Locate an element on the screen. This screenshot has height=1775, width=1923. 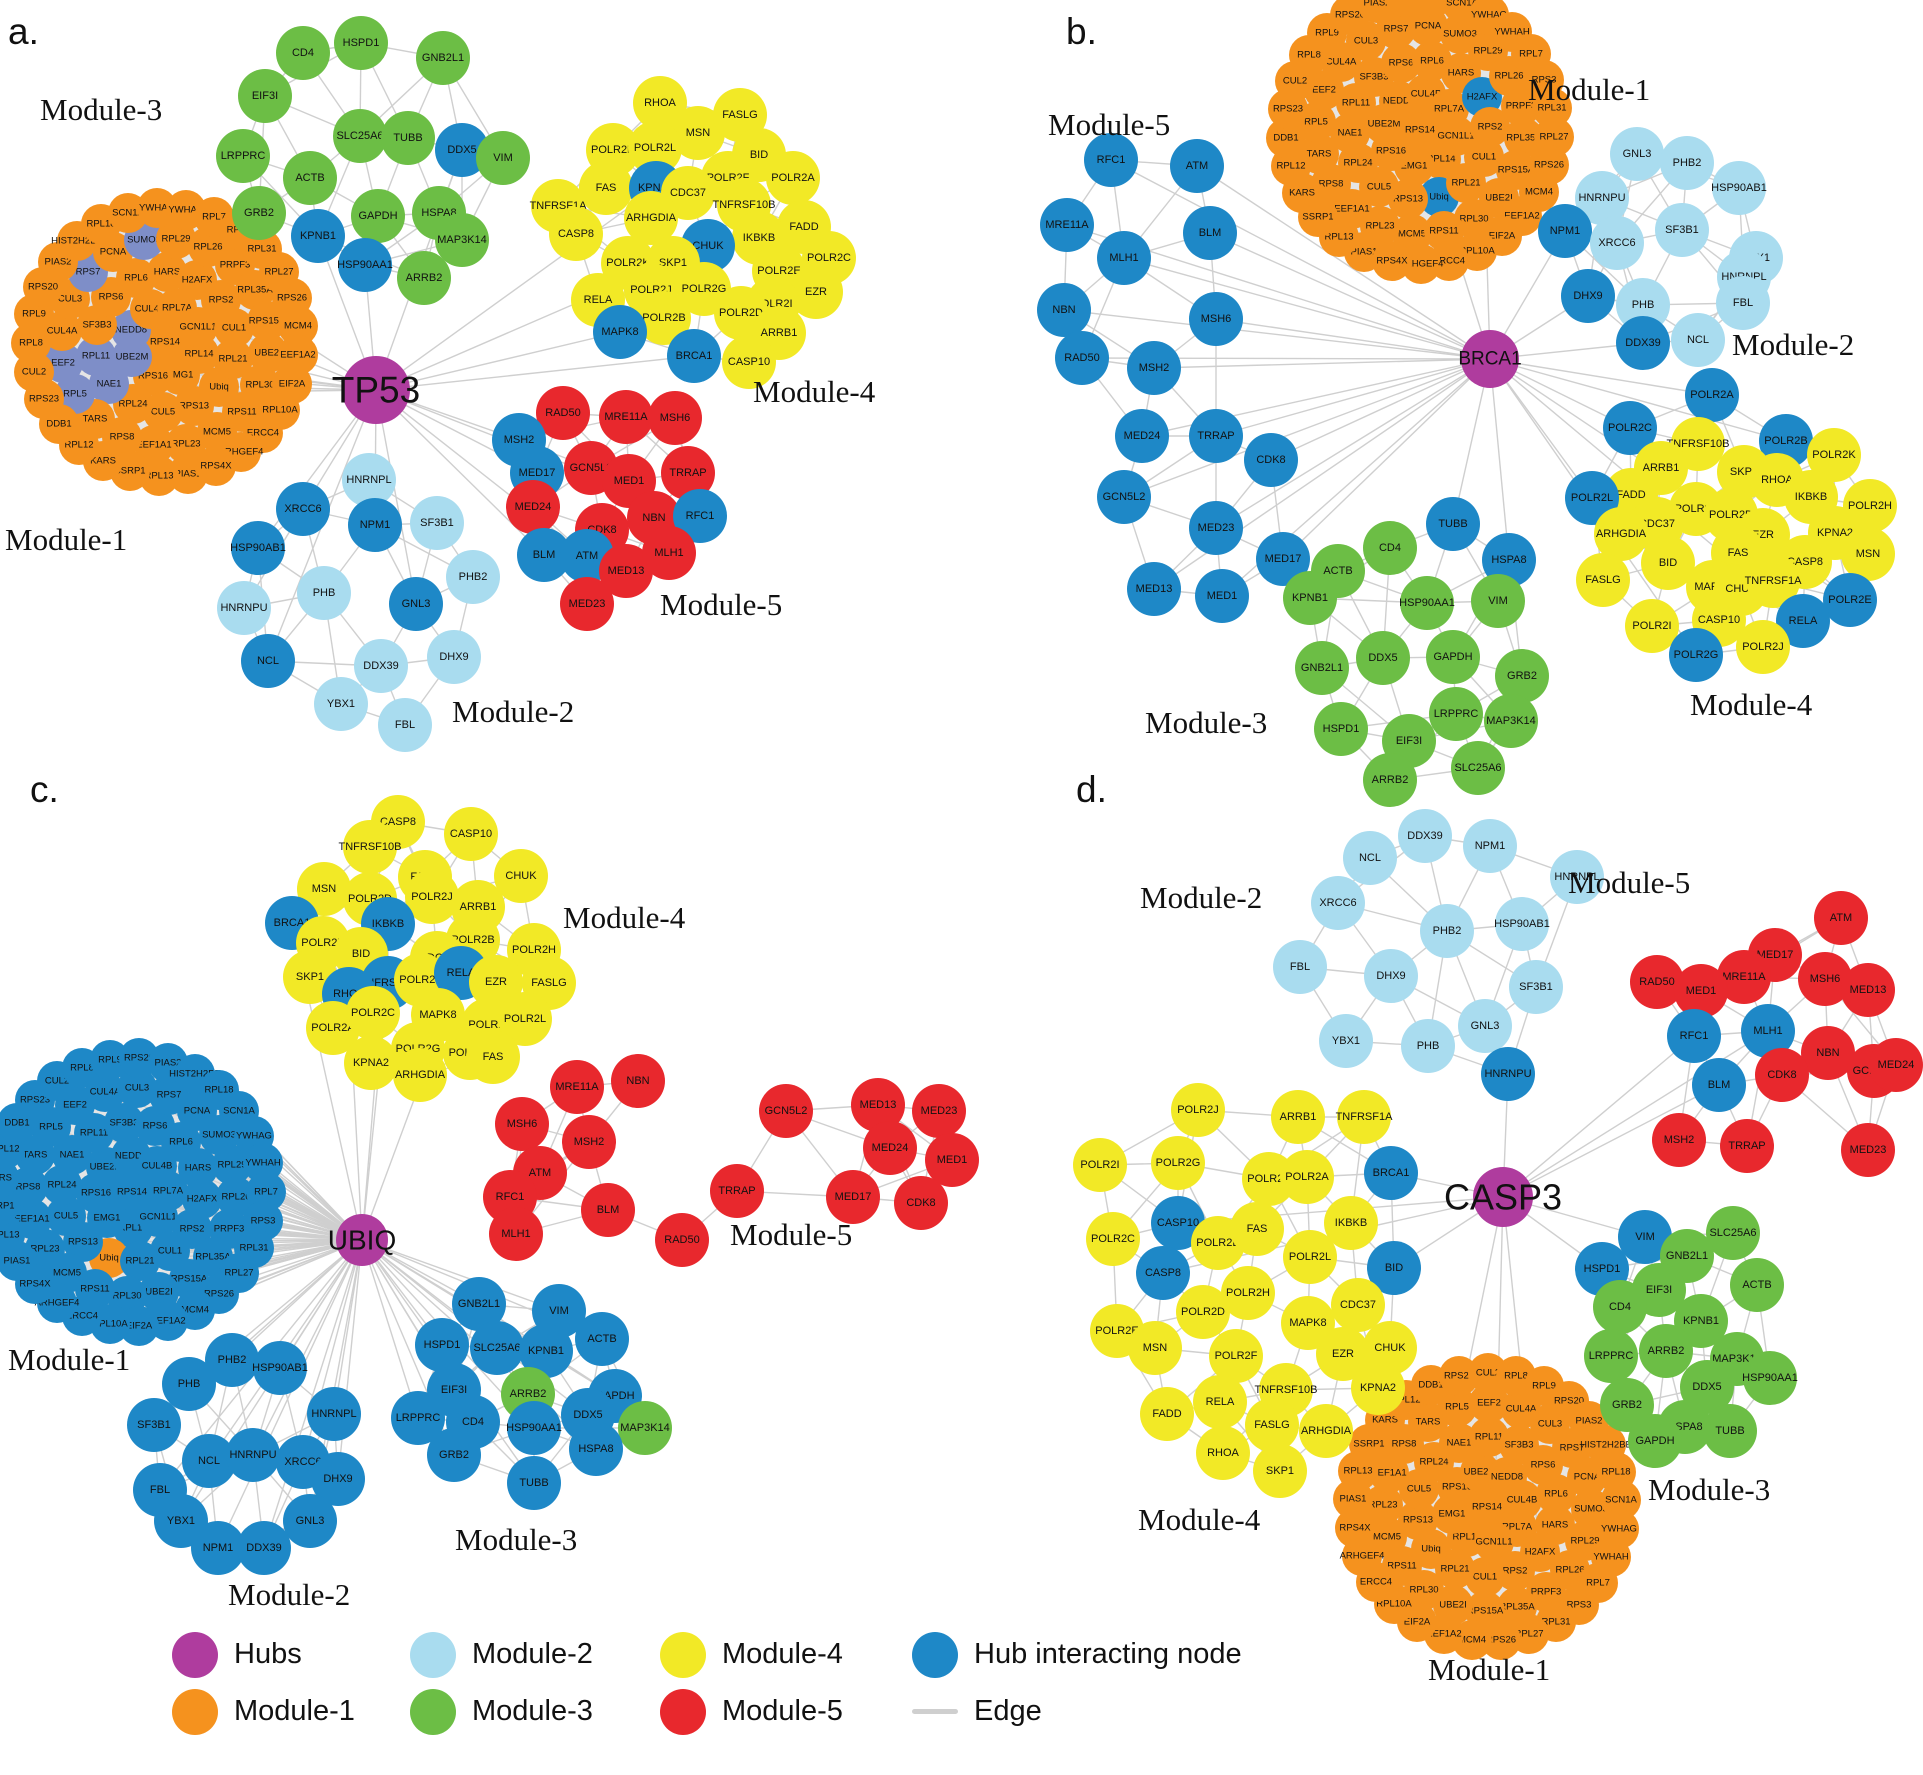
node-label: EMG1 is located at coordinates (1452, 1514).